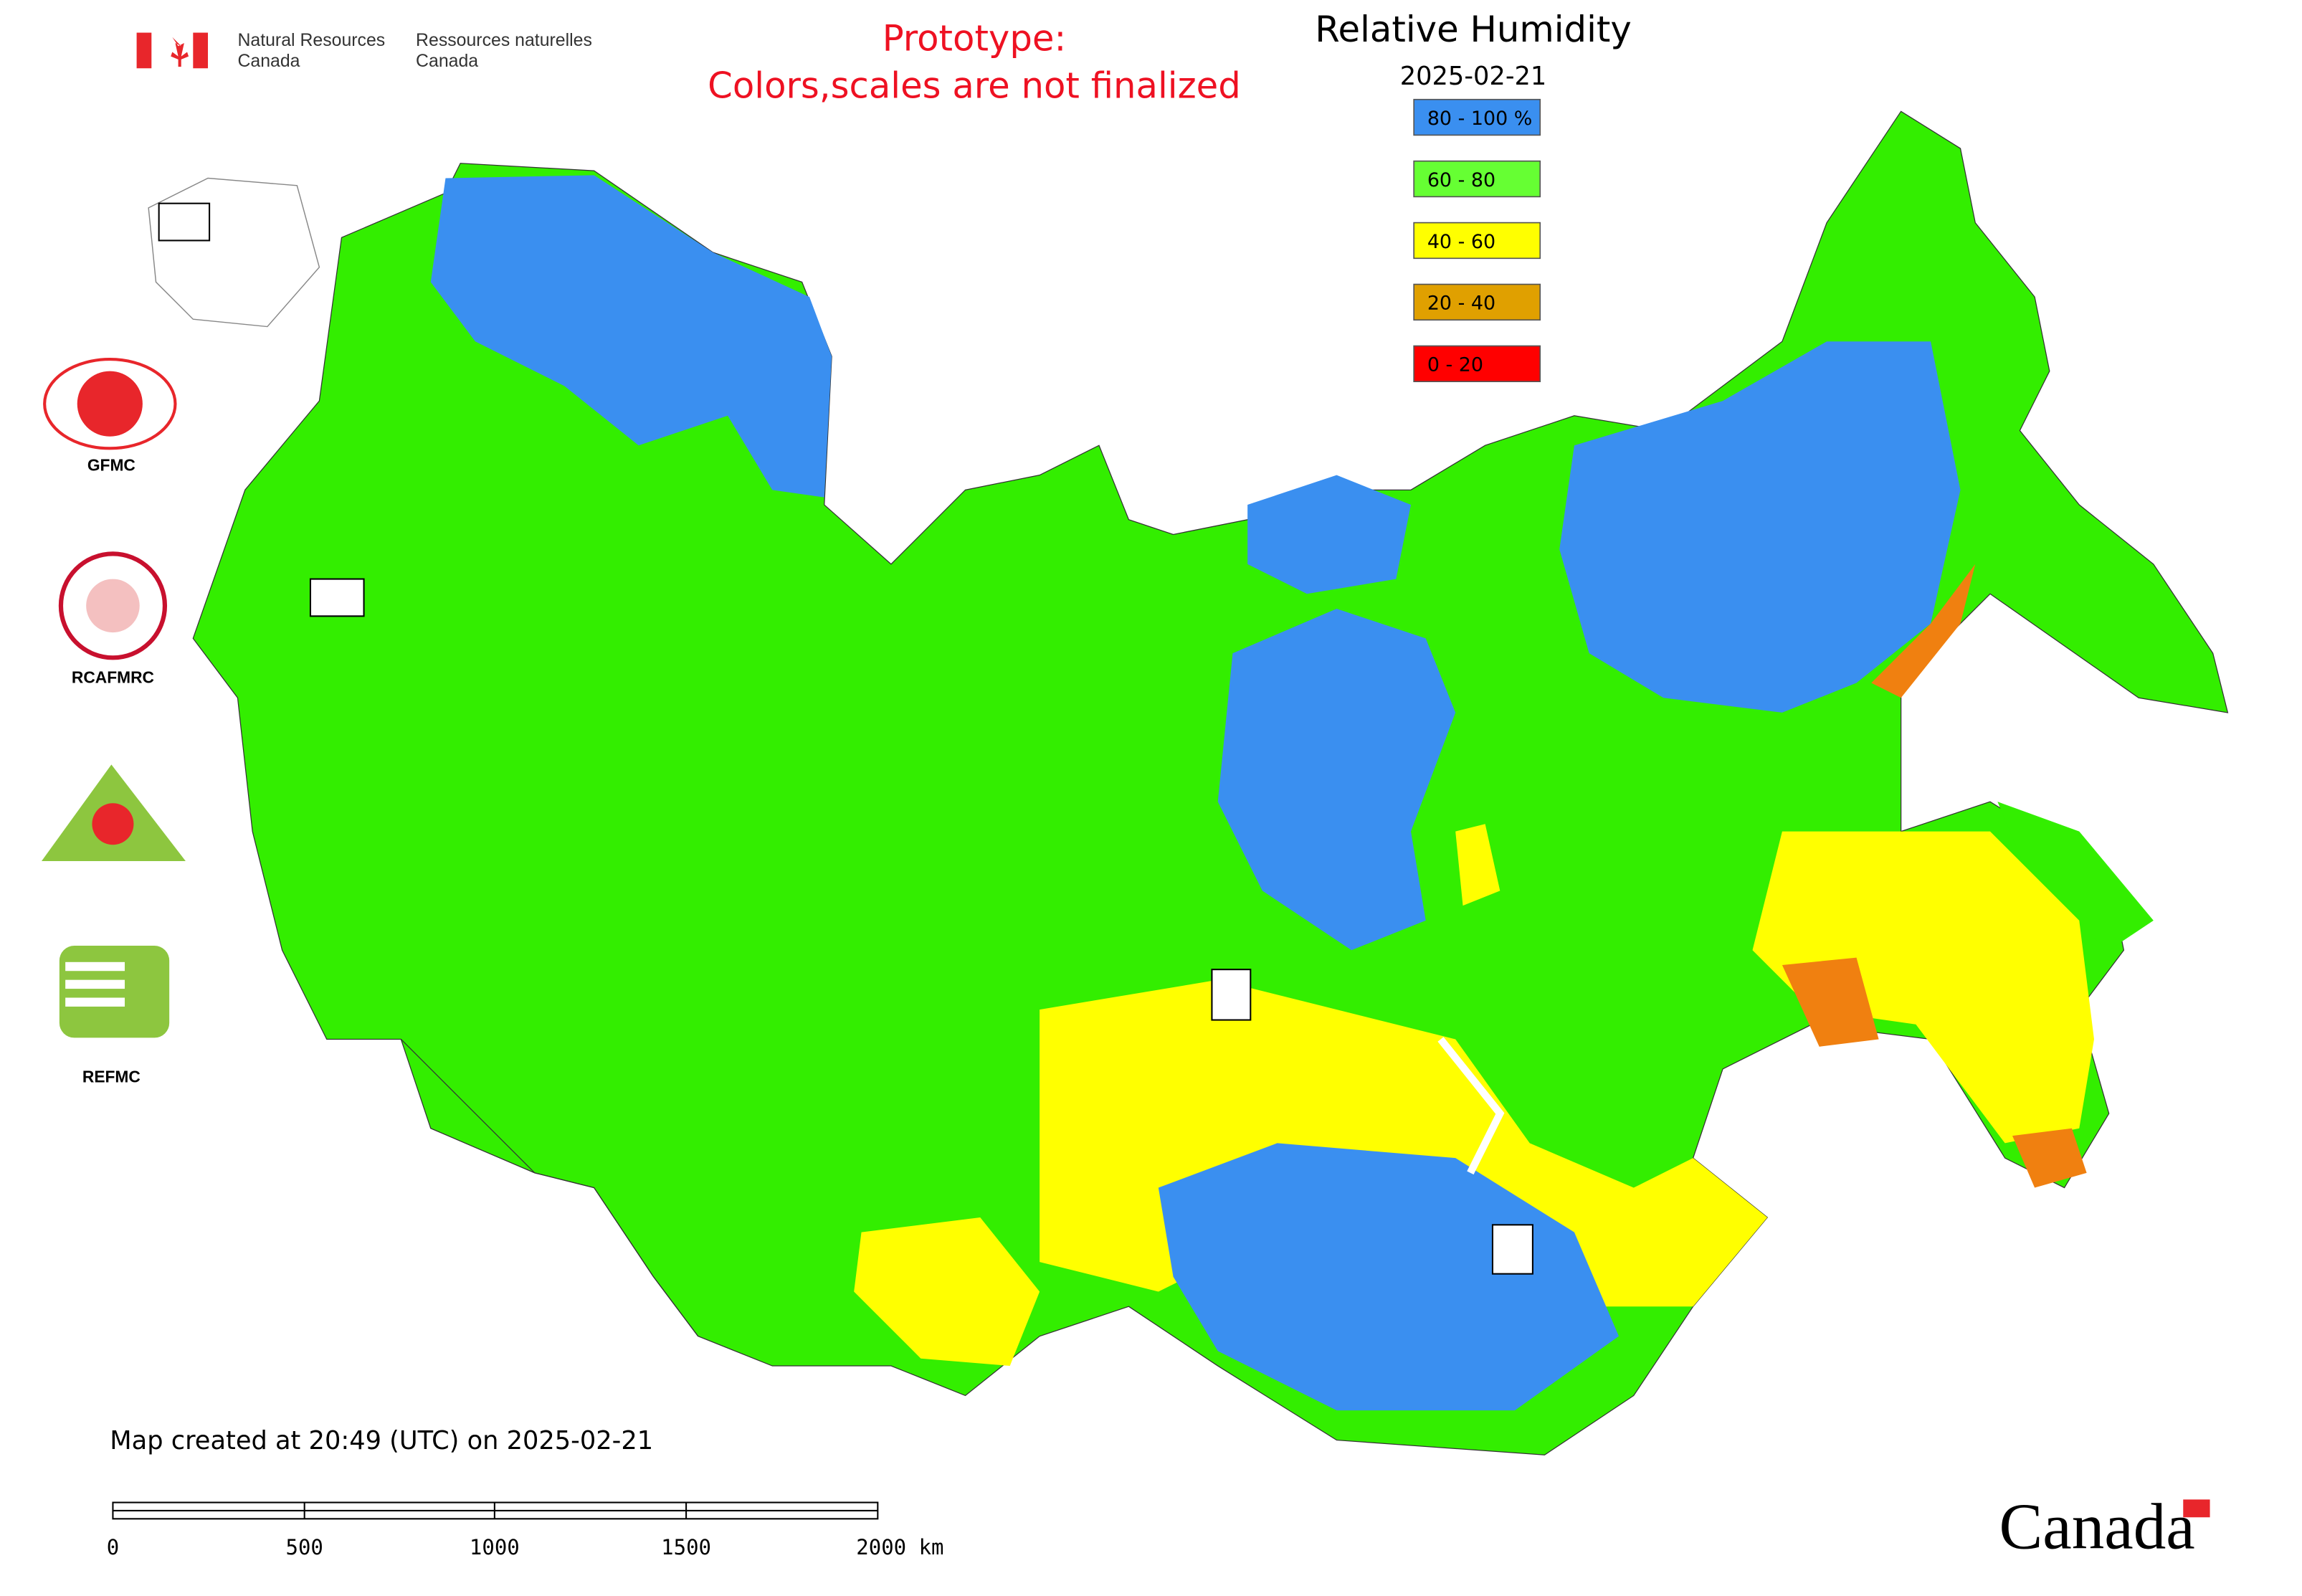 This screenshot has width=2302, height=1596. I want to click on logo-label: GFMC, so click(111, 464).